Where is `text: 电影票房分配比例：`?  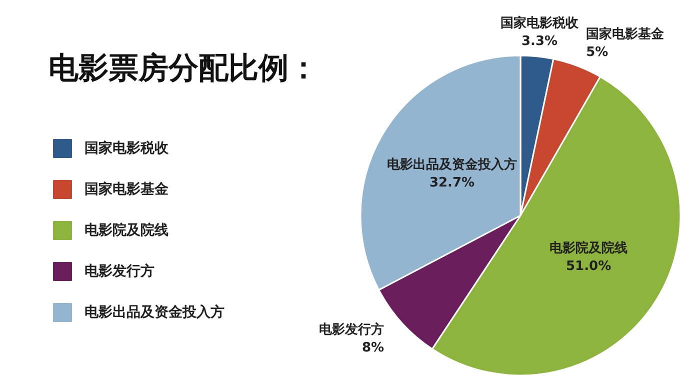 text: 电影票房分配比例： is located at coordinates (183, 68).